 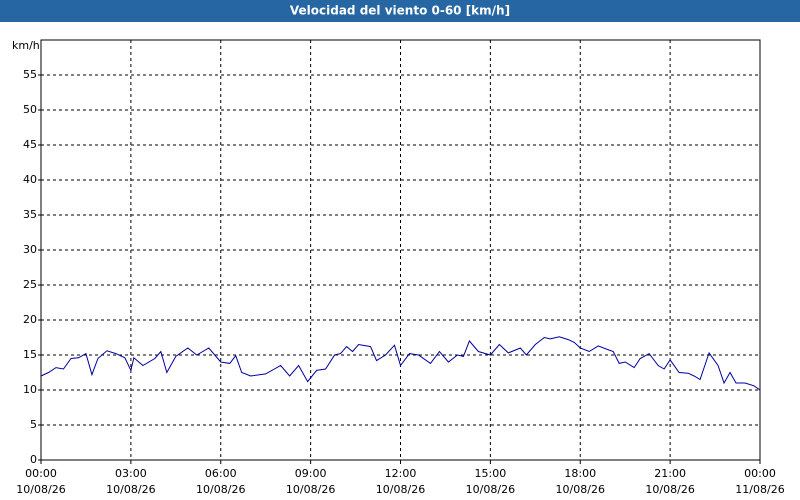 What do you see at coordinates (400, 363) in the screenshot?
I see `line-series` at bounding box center [400, 363].